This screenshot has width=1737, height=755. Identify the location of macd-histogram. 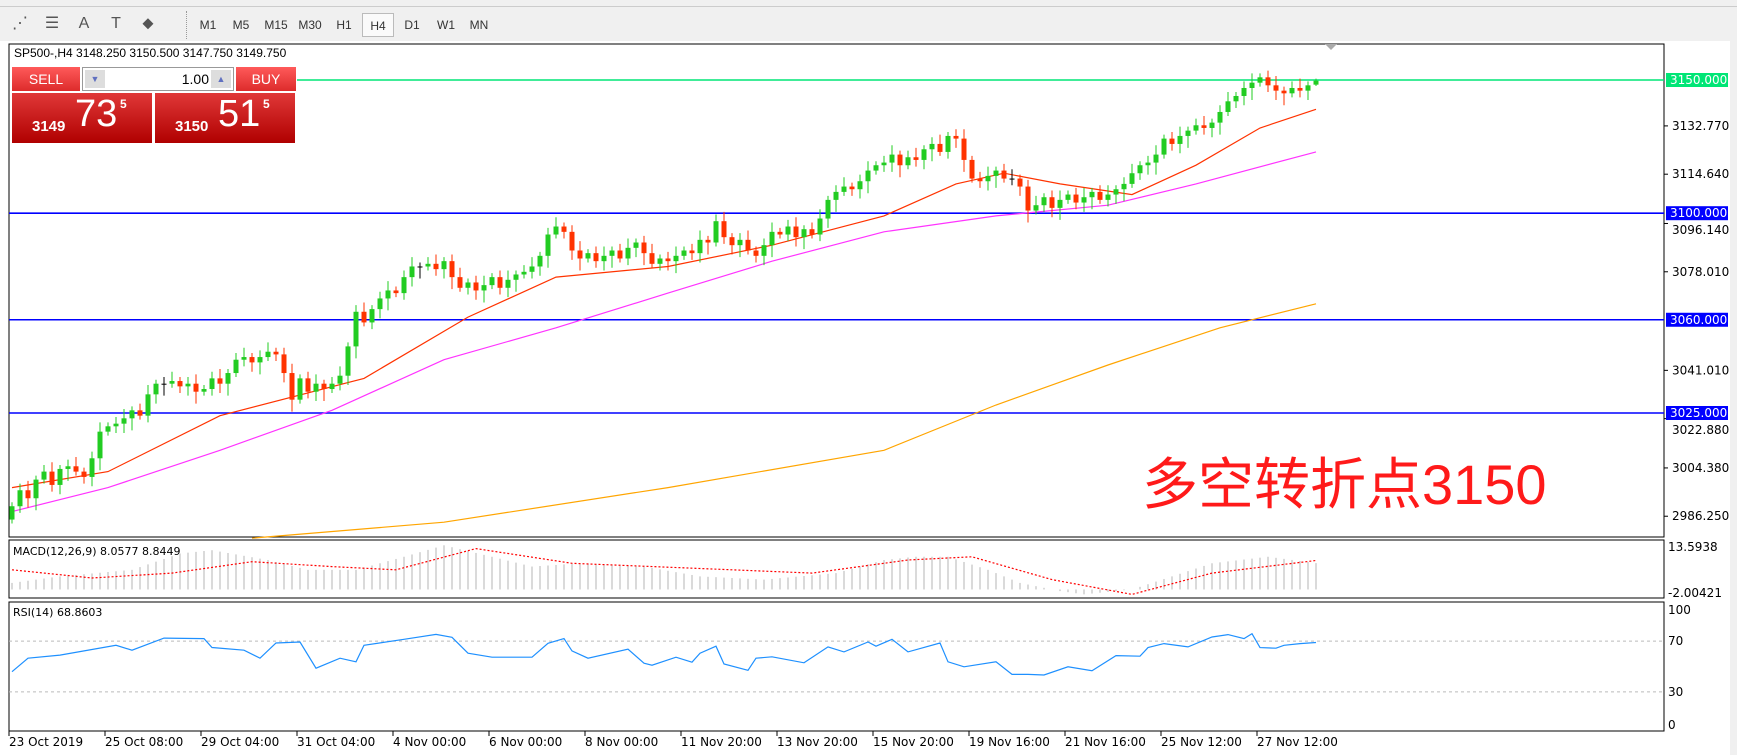
(664, 570).